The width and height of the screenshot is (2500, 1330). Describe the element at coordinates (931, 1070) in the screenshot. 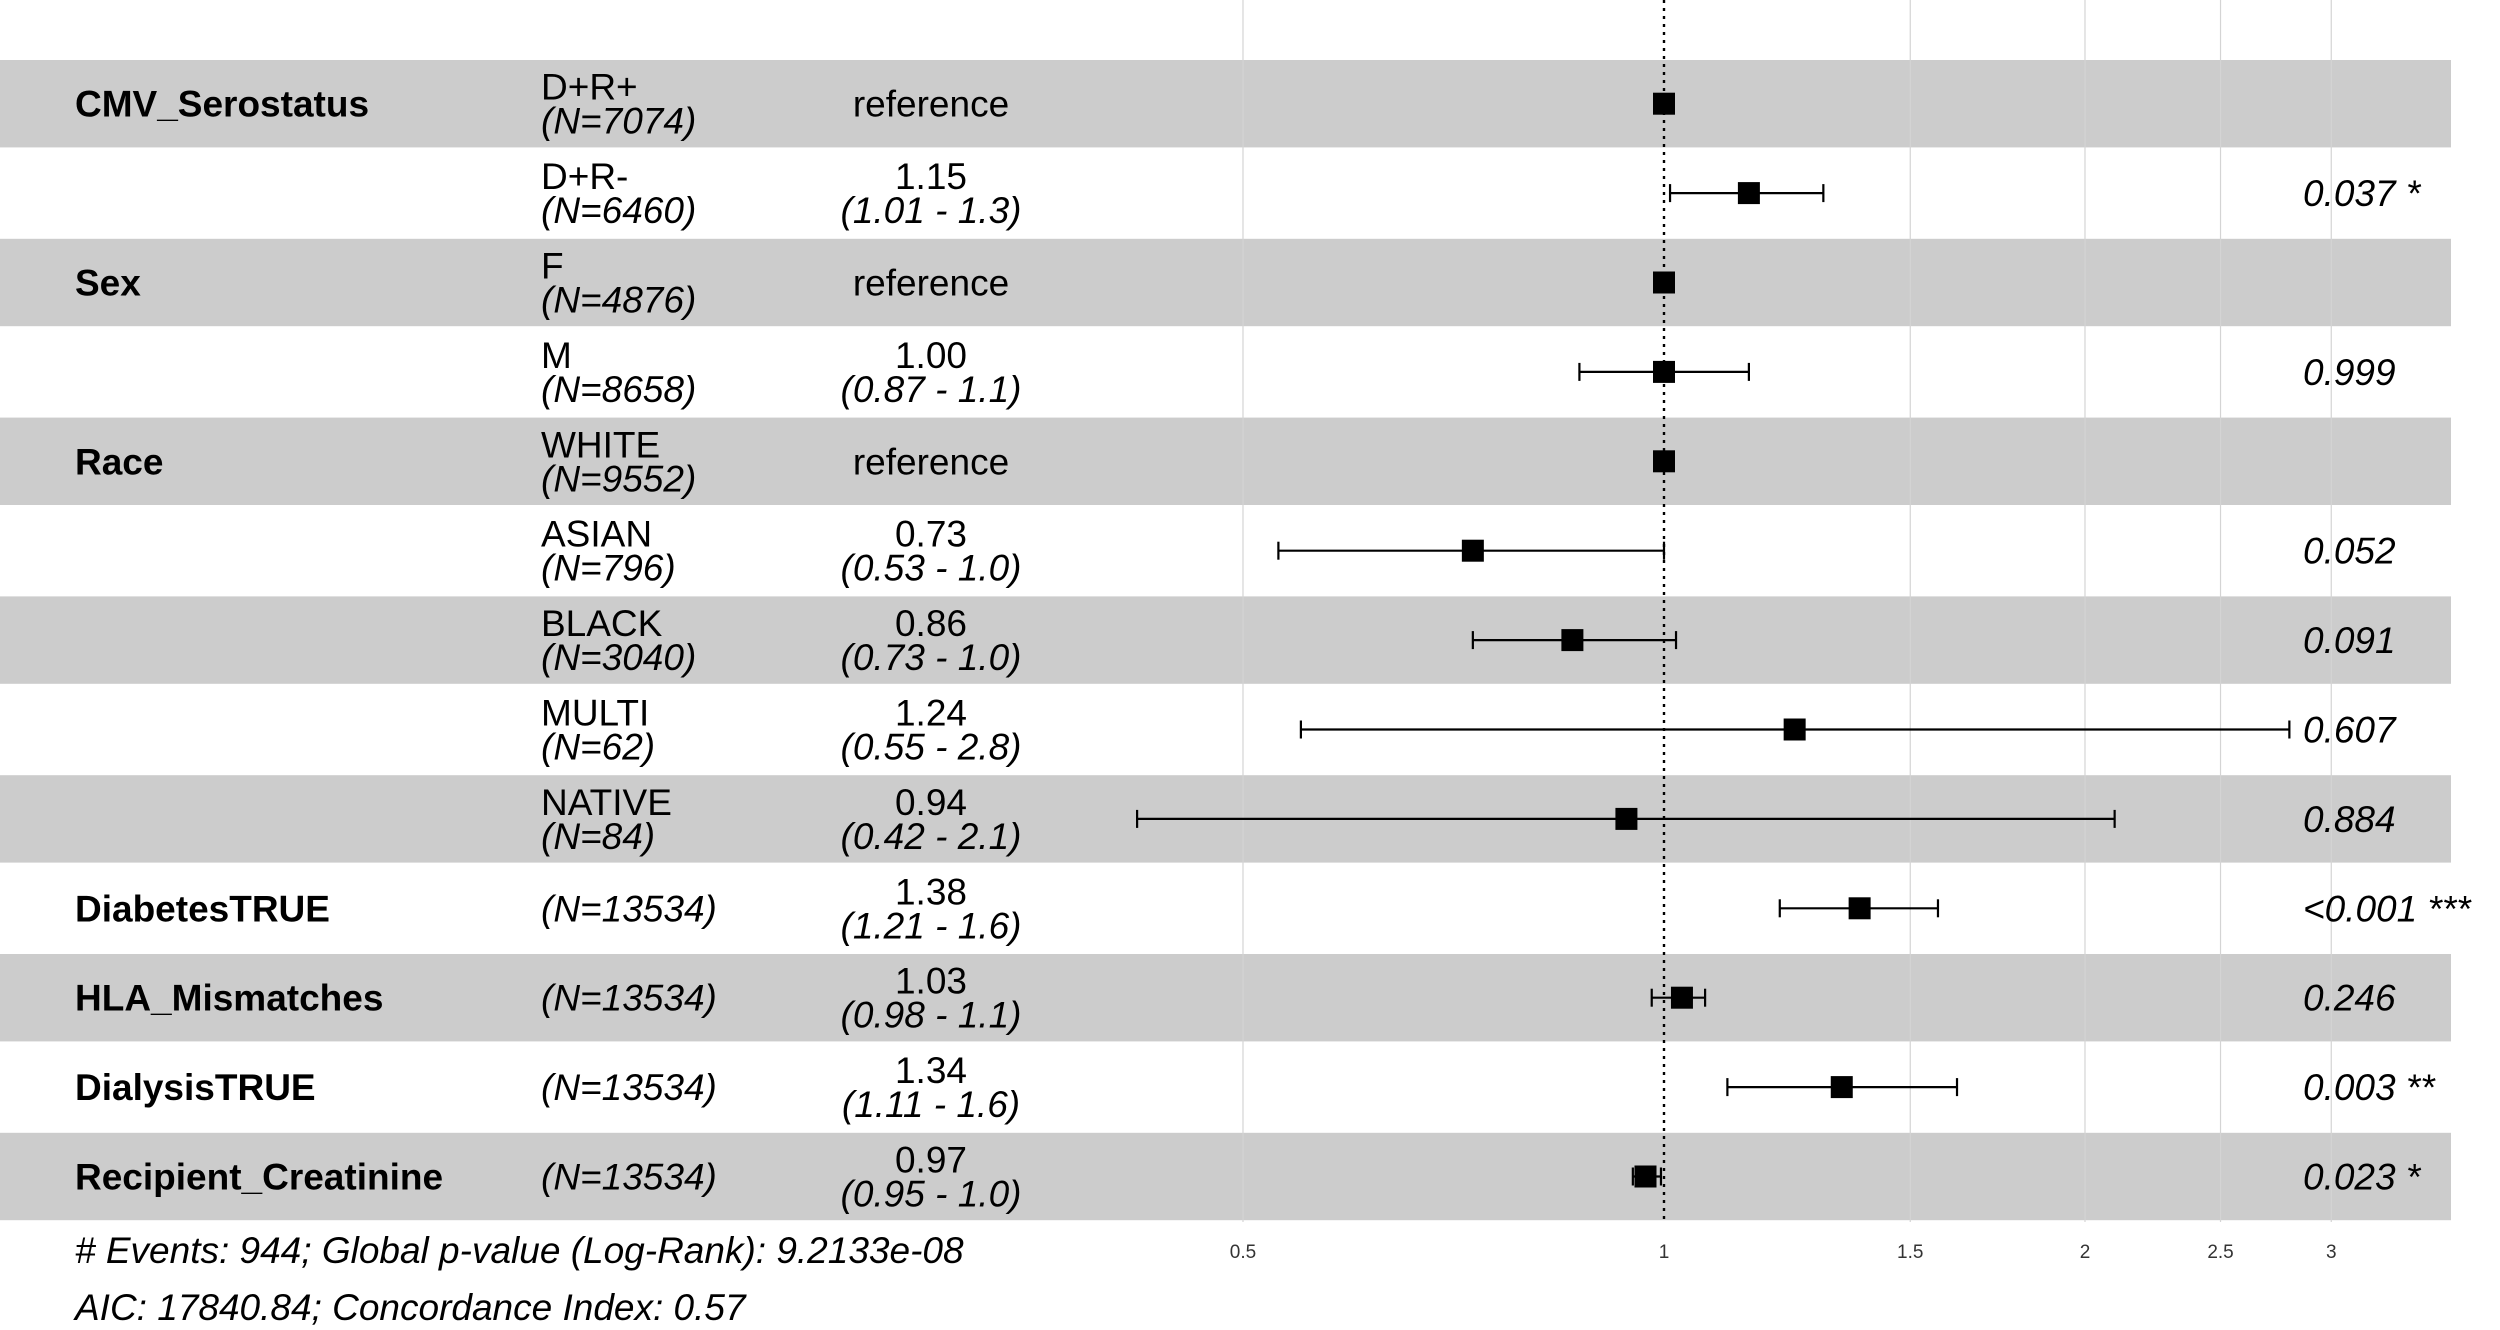

I see `hr-label: 1.34` at that location.